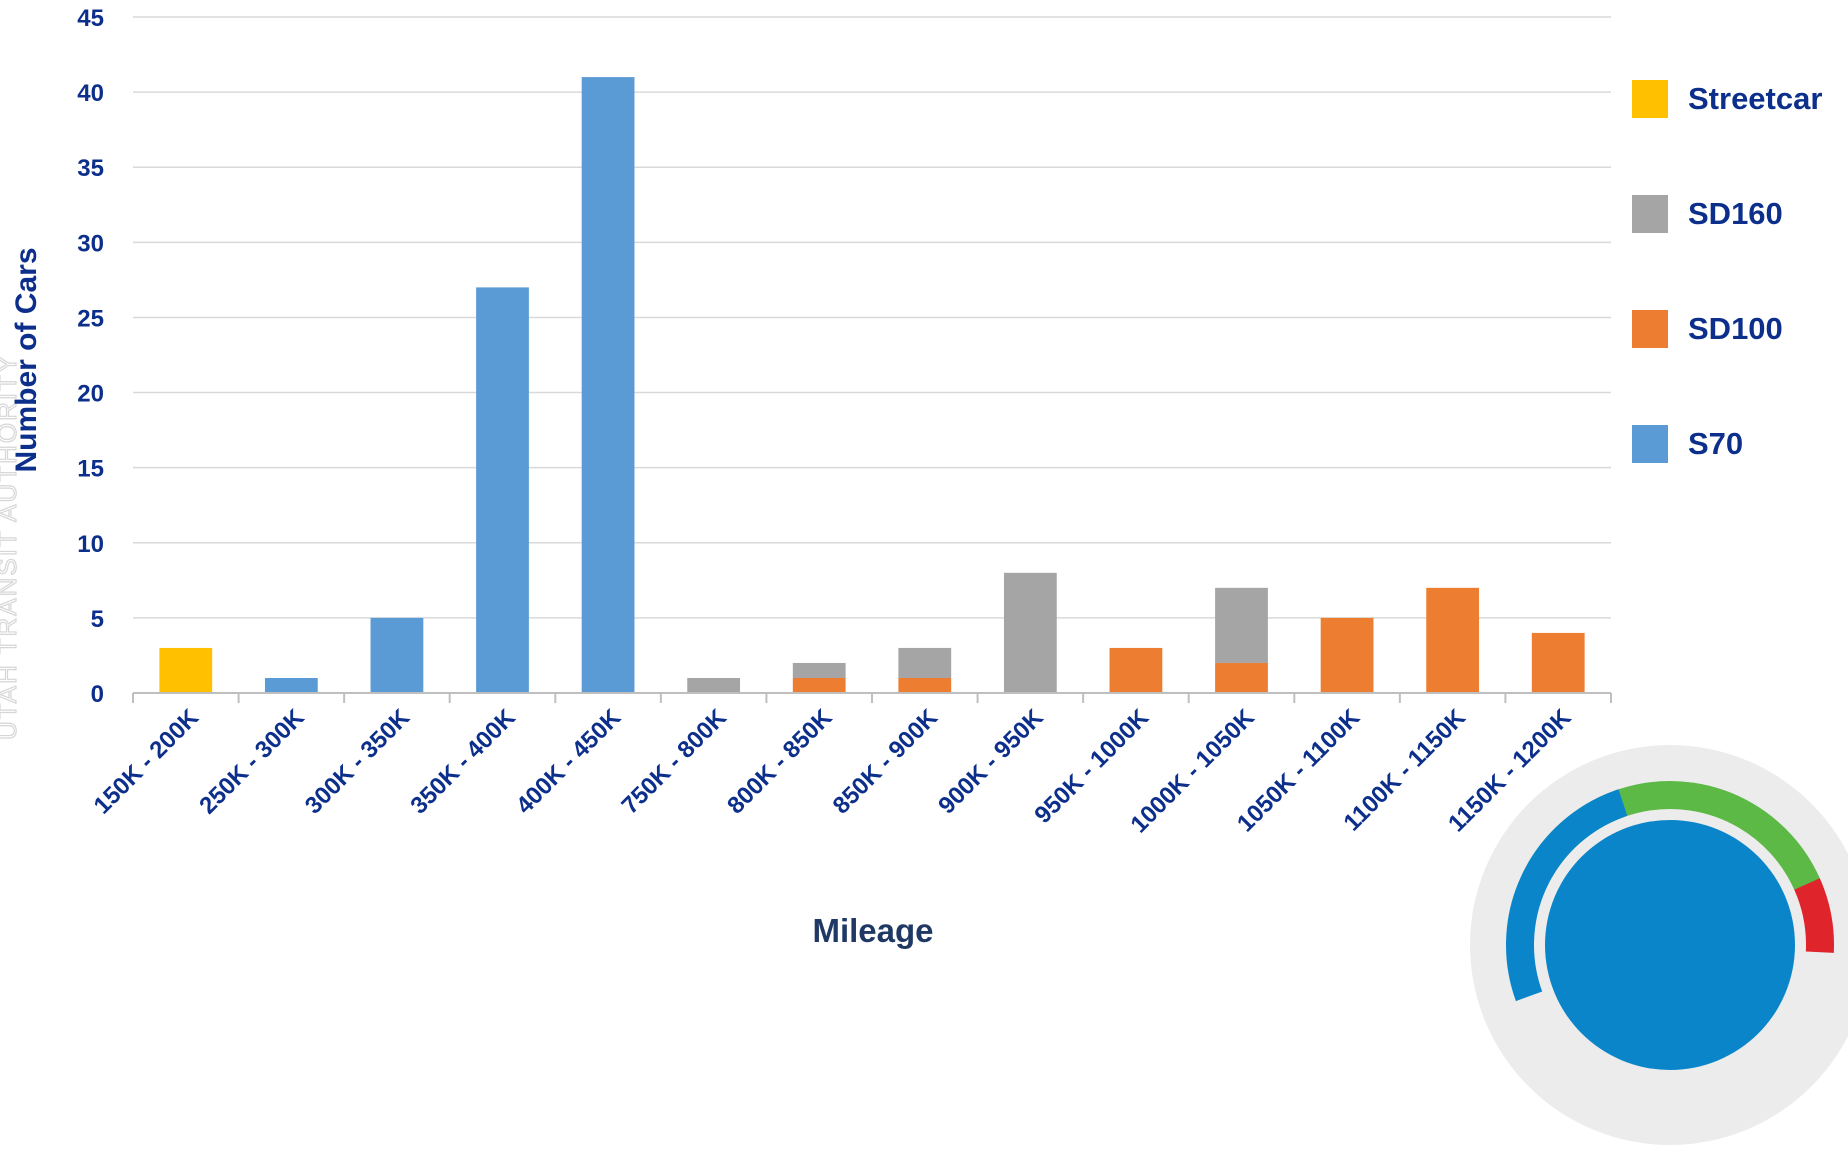 This screenshot has width=1848, height=1155. Describe the element at coordinates (358, 762) in the screenshot. I see `x-tick-label: 300K - 350K` at that location.